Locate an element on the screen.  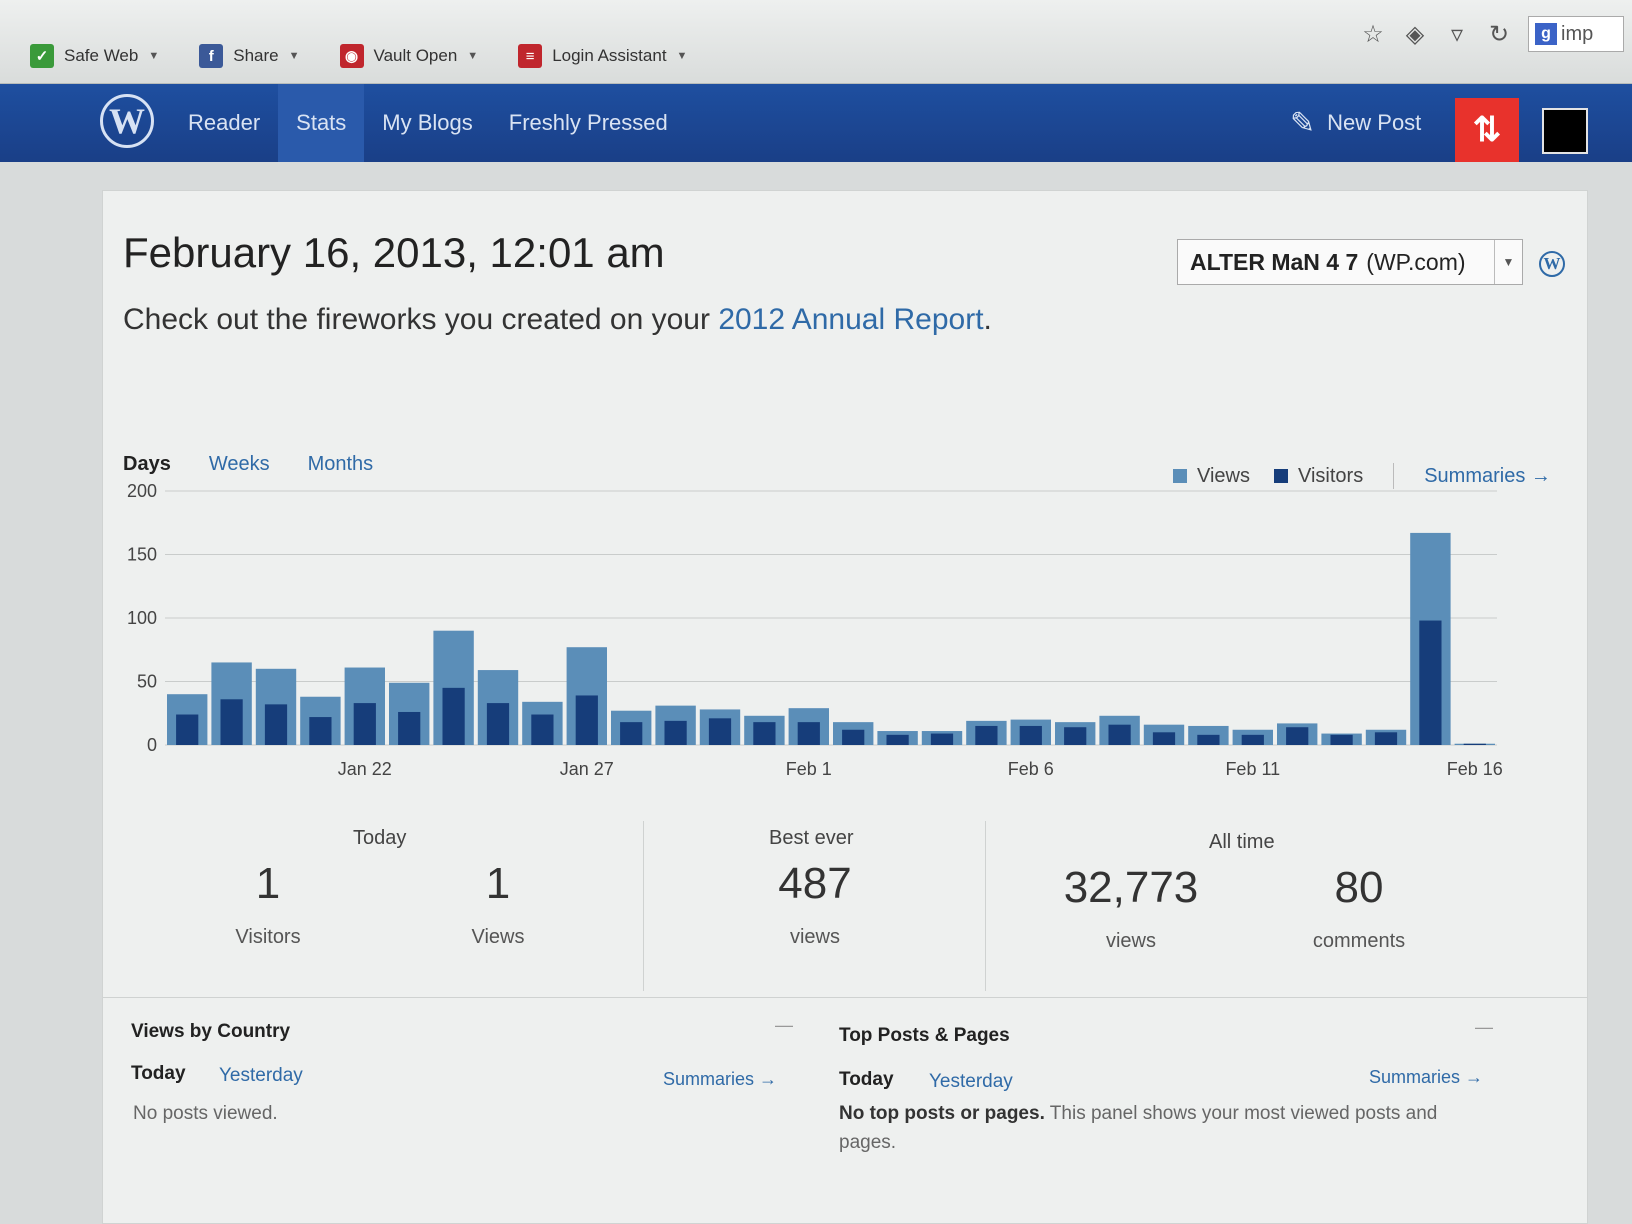
nav-reader: Reader is located at coordinates (224, 122).